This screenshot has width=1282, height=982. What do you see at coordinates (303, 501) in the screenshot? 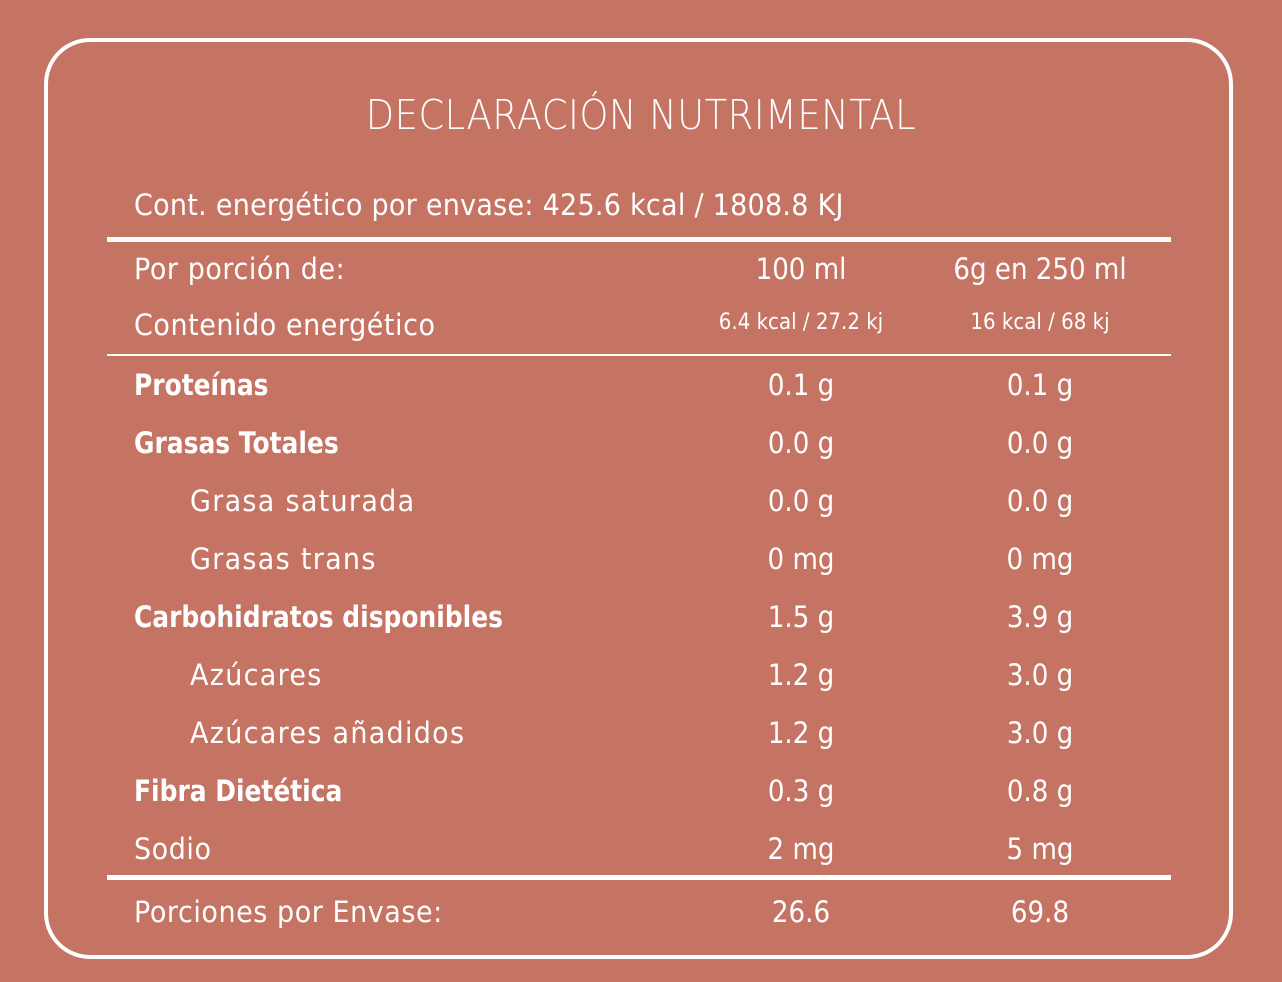
I see `nutrient-label: Grasa saturada` at bounding box center [303, 501].